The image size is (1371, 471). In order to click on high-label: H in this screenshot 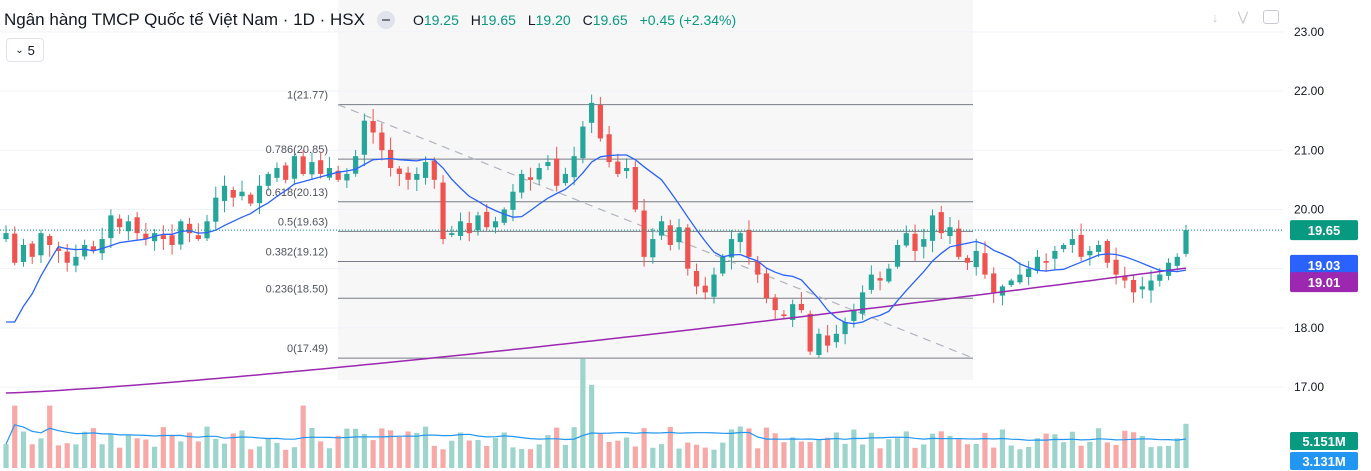, I will do `click(475, 20)`.